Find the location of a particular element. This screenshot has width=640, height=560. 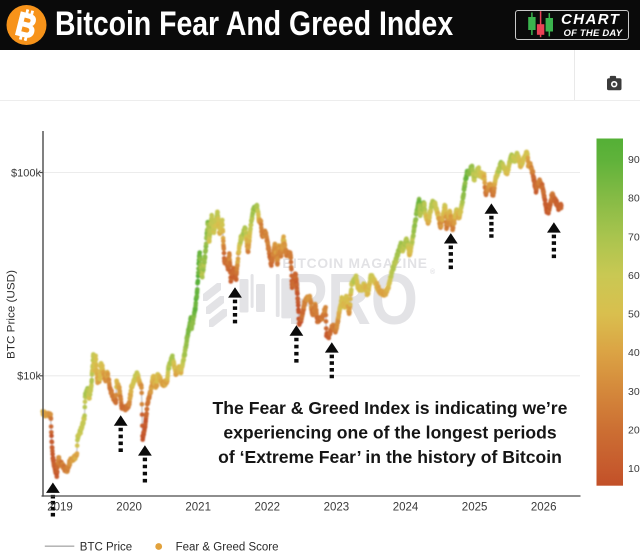

svg-text: 80 is located at coordinates (634, 199).